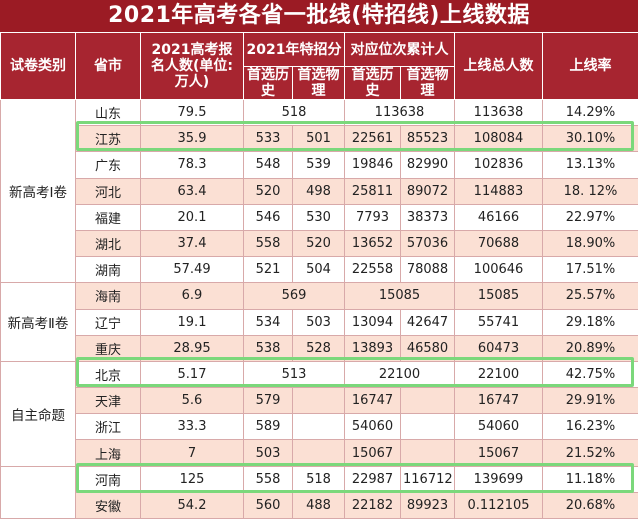 Image resolution: width=638 pixels, height=520 pixels. I want to click on score-phys-cell: 504, so click(318, 270).